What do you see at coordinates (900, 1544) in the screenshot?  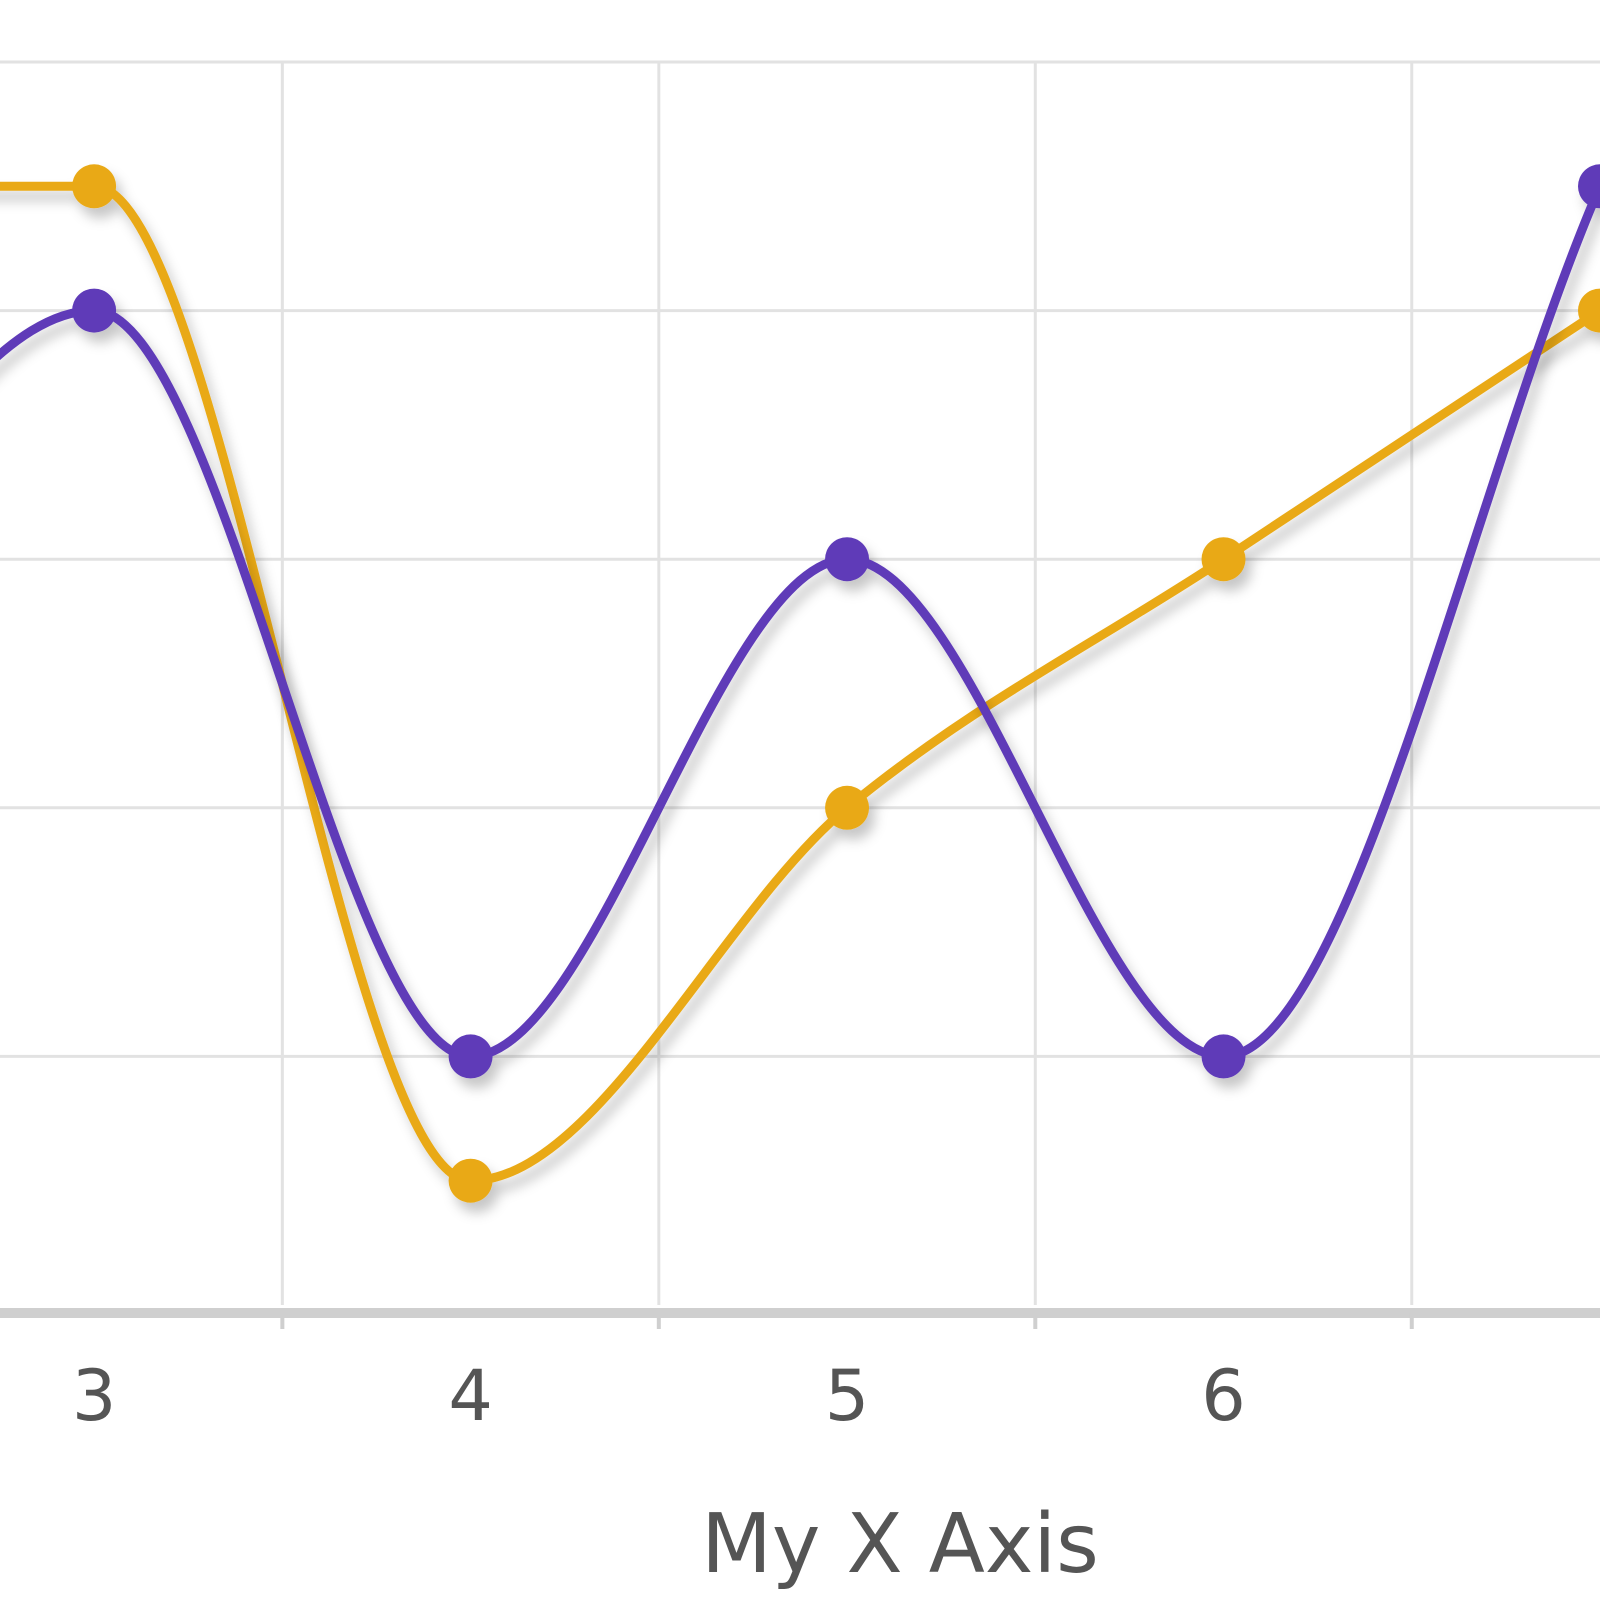 I see `x-axis-title: My X Axis` at bounding box center [900, 1544].